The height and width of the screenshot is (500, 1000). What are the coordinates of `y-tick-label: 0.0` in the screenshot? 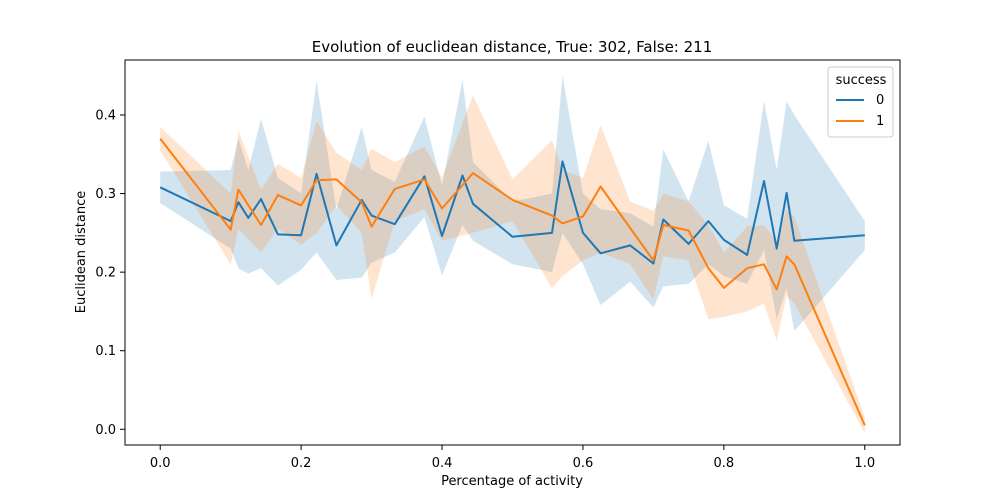 It's located at (105, 430).